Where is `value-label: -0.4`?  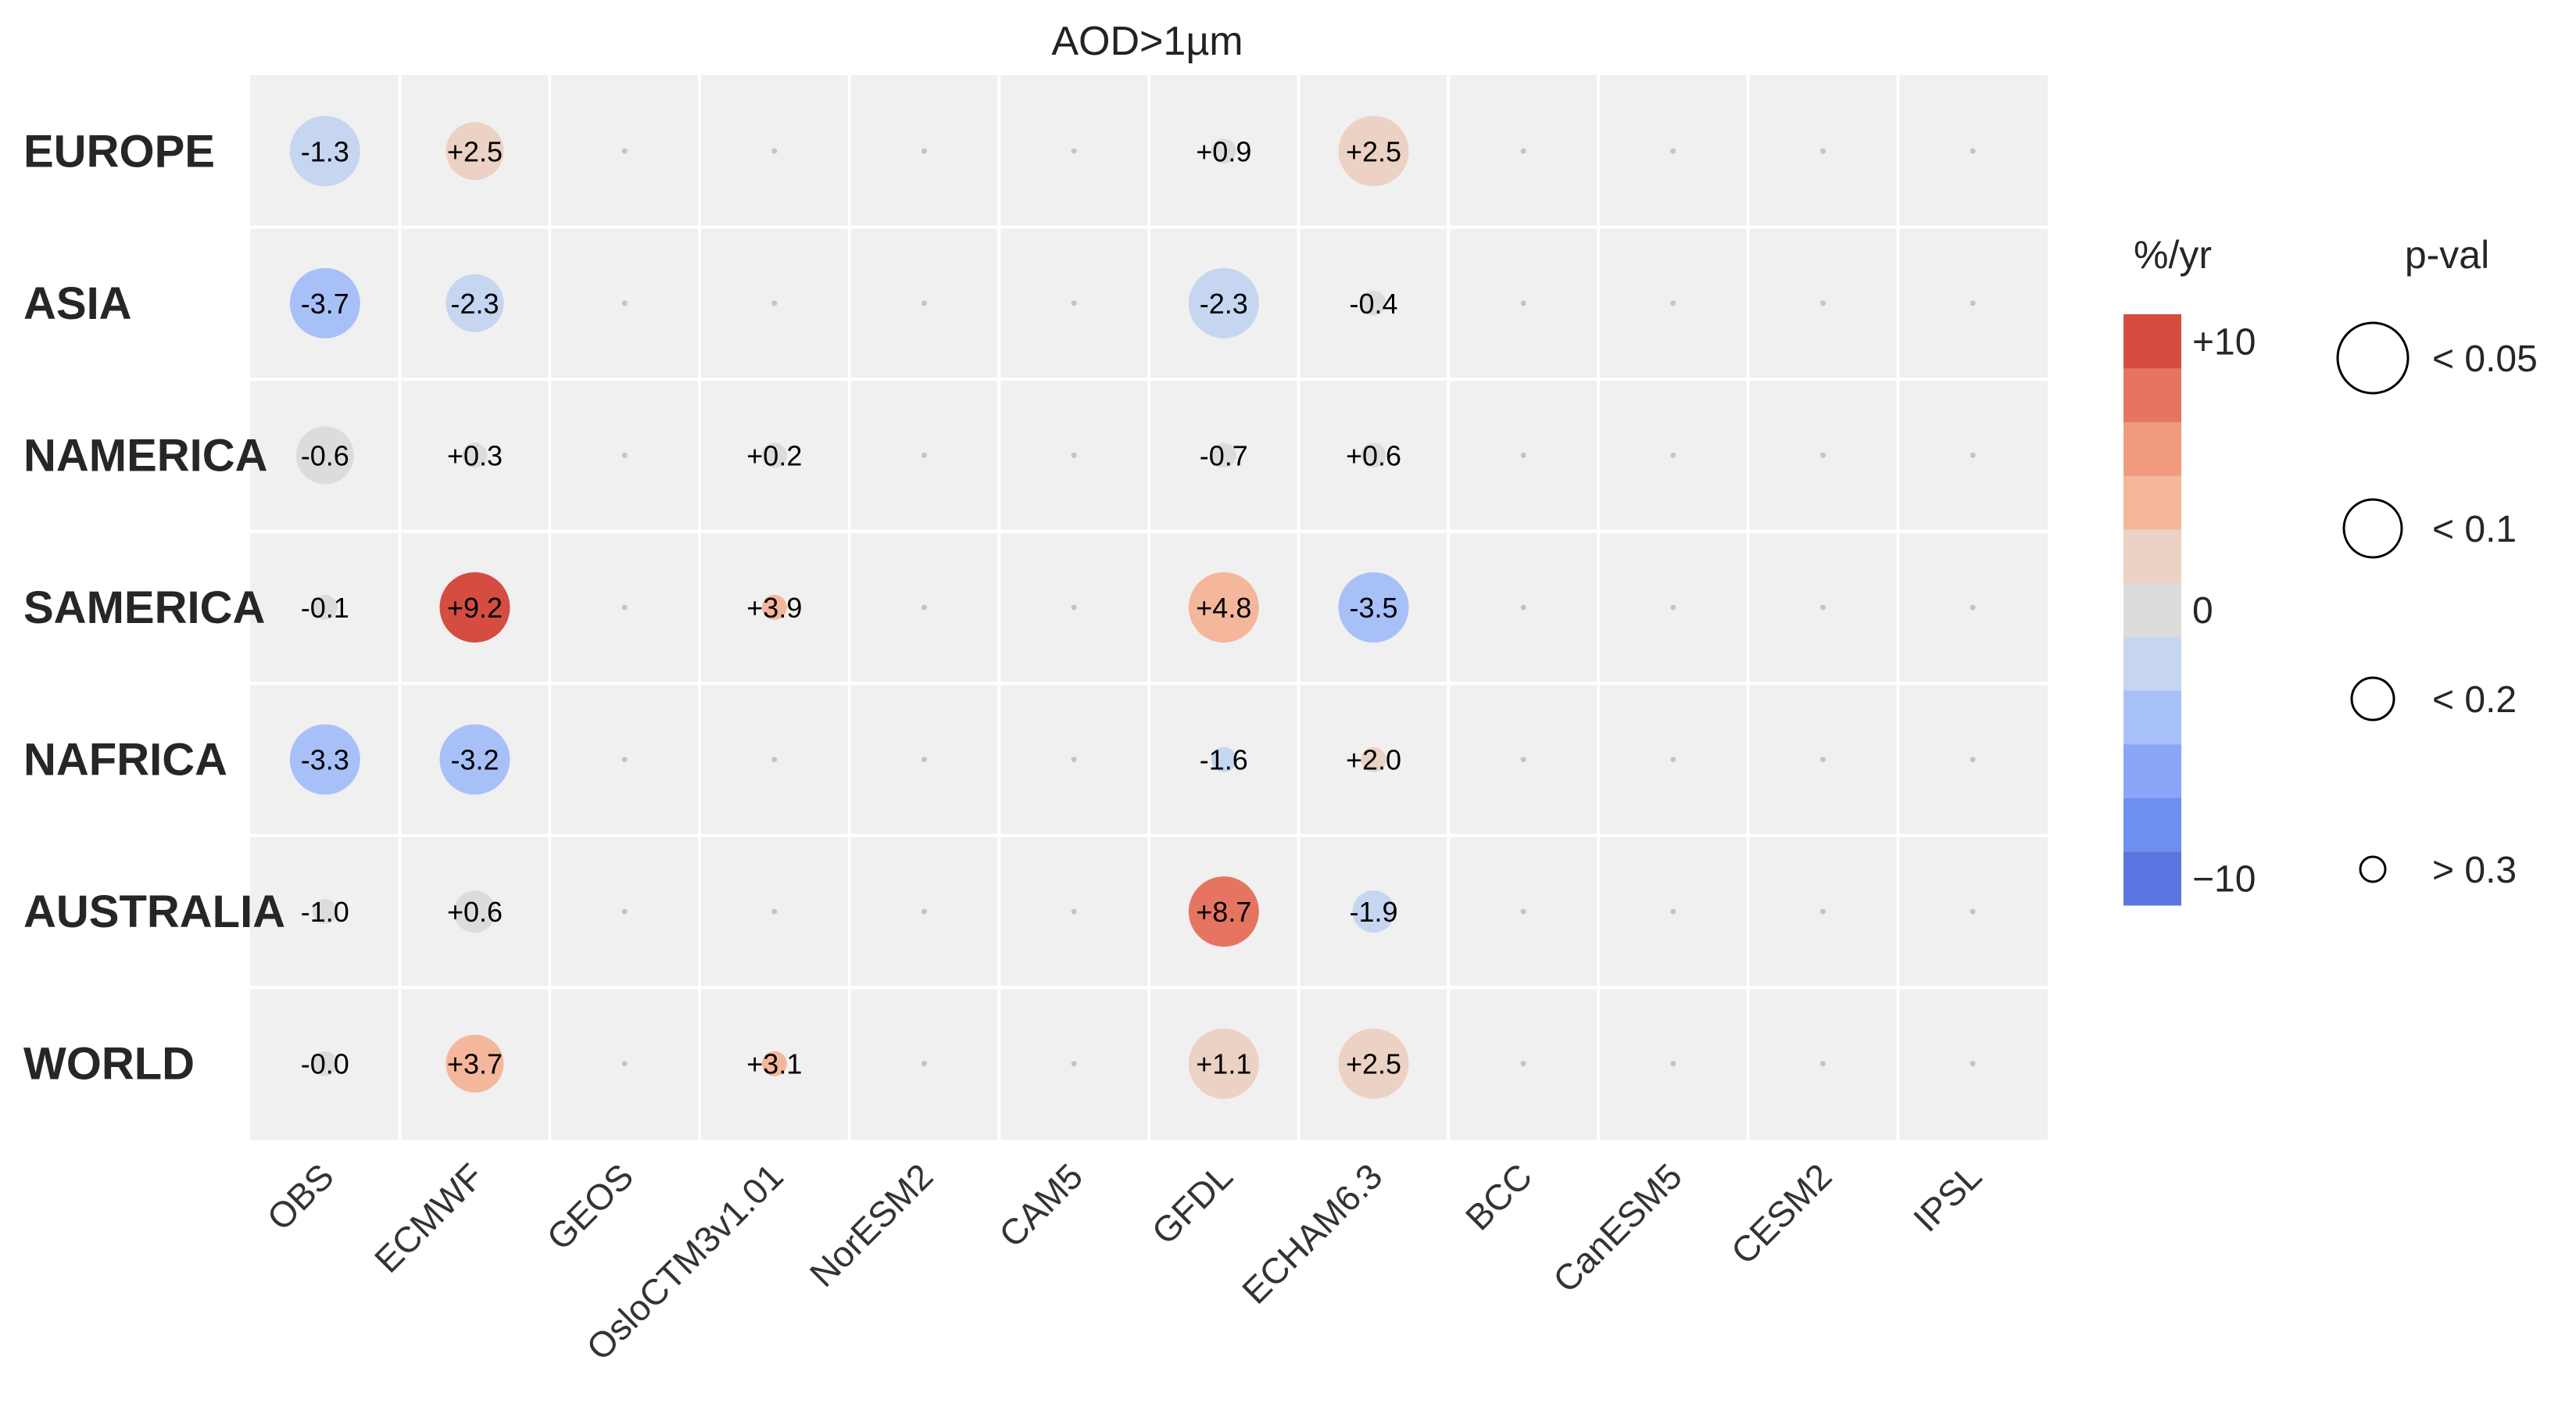 value-label: -0.4 is located at coordinates (1373, 304).